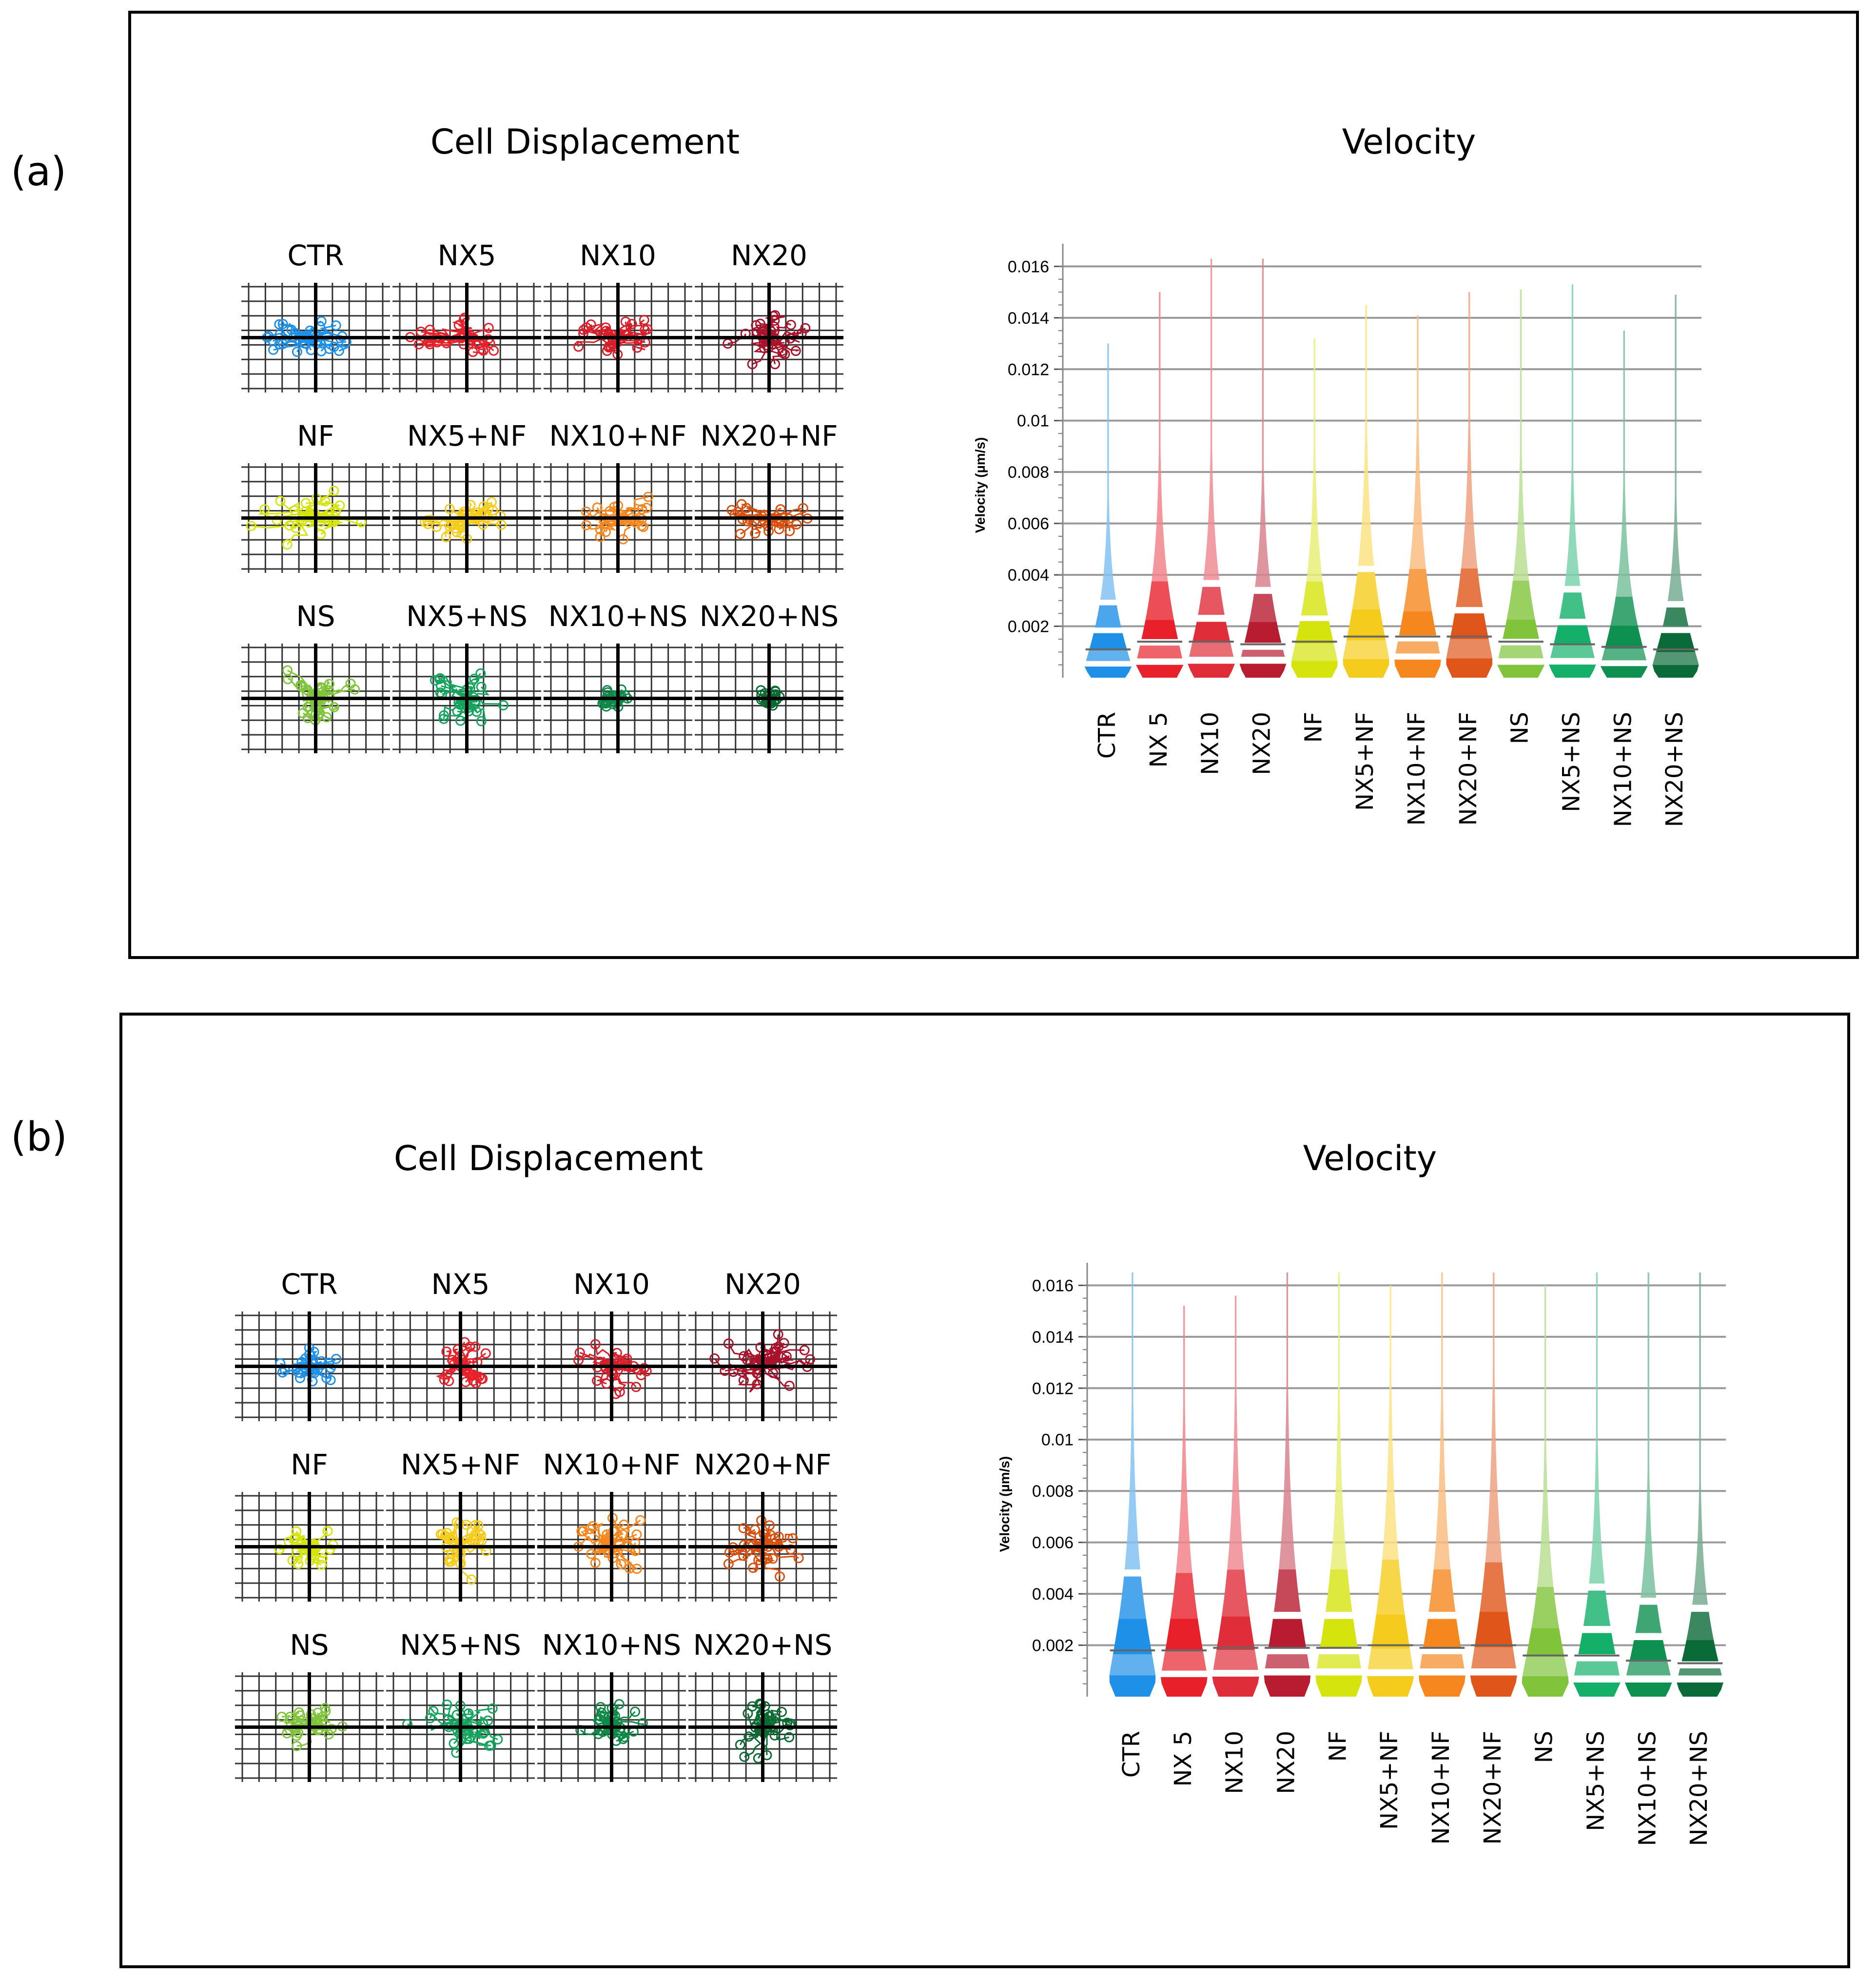 The width and height of the screenshot is (1876, 1977). I want to click on displacement-cell-label: NX5+NF, so click(460, 1465).